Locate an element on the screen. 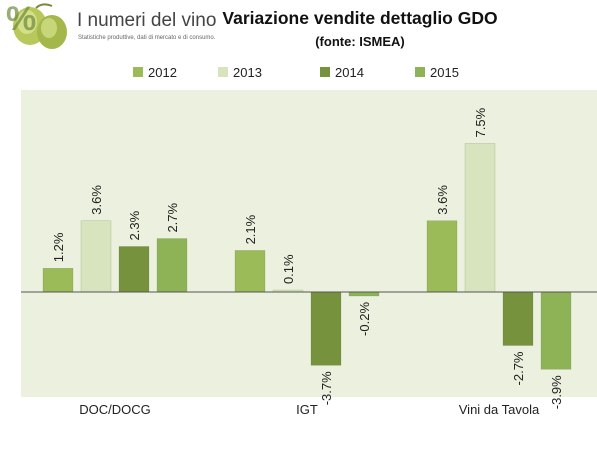 The height and width of the screenshot is (451, 597). legend-label: 2014 is located at coordinates (349, 72).